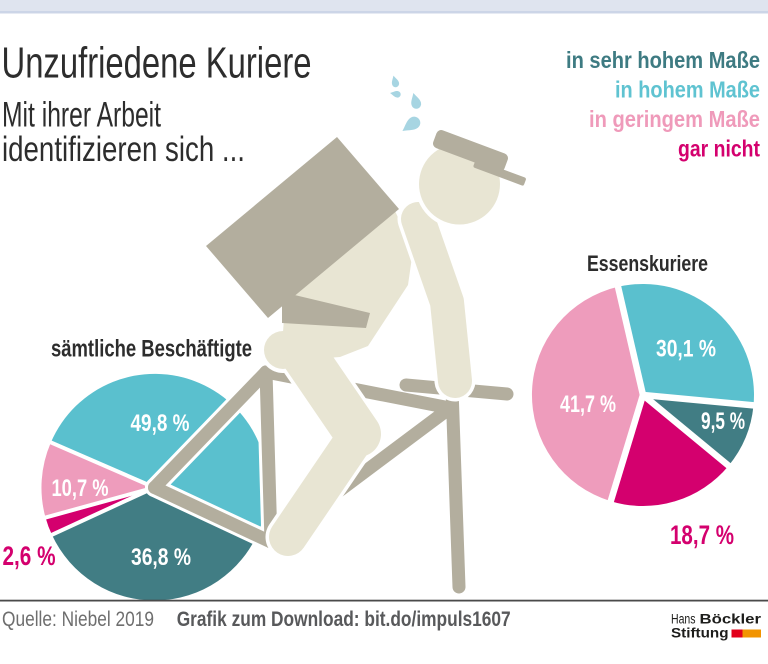 This screenshot has width=768, height=664. What do you see at coordinates (683, 618) in the screenshot?
I see `svg-text: Hans` at bounding box center [683, 618].